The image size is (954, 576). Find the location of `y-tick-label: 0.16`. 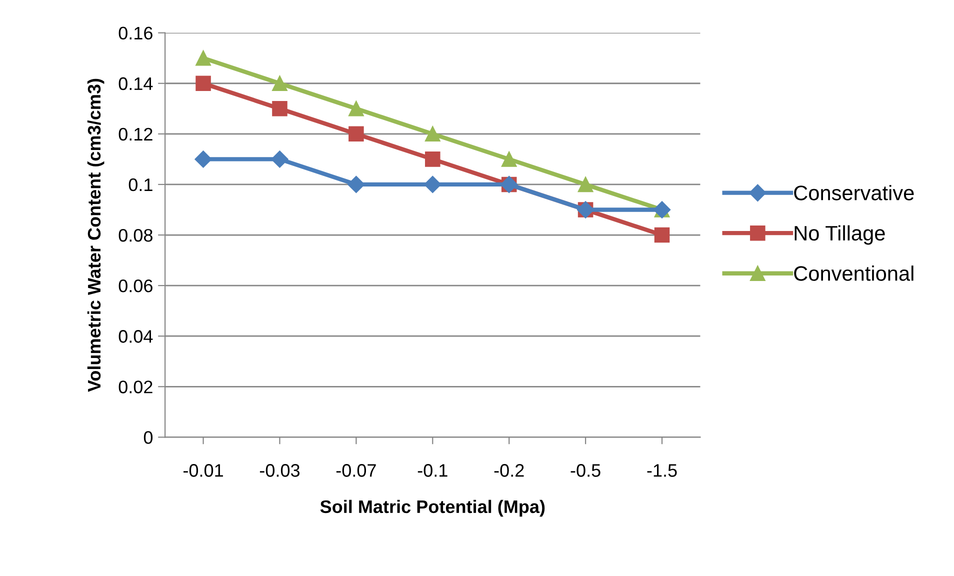

y-tick-label: 0.16 is located at coordinates (135, 33).